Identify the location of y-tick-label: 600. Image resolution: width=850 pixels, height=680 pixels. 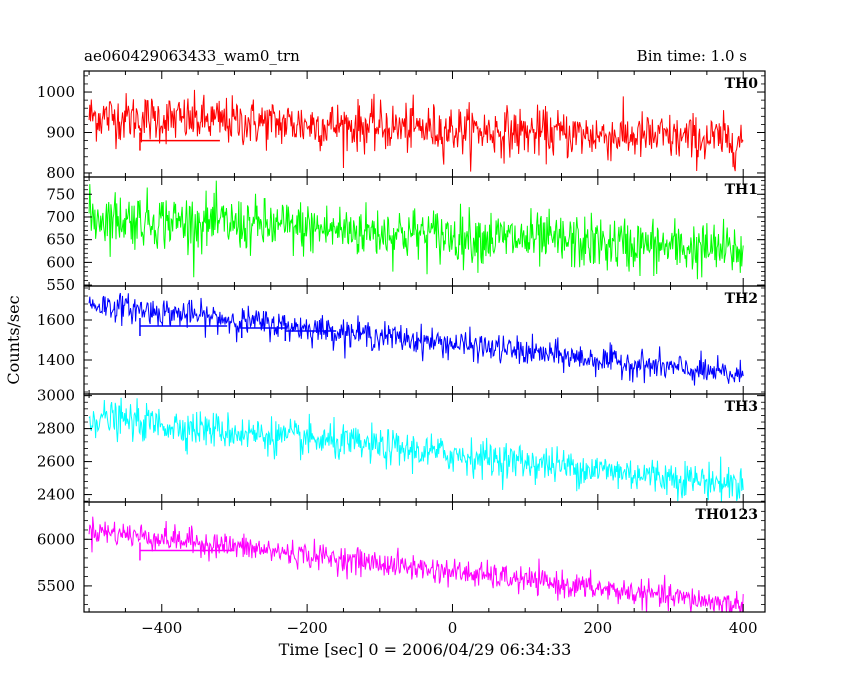
(60, 262).